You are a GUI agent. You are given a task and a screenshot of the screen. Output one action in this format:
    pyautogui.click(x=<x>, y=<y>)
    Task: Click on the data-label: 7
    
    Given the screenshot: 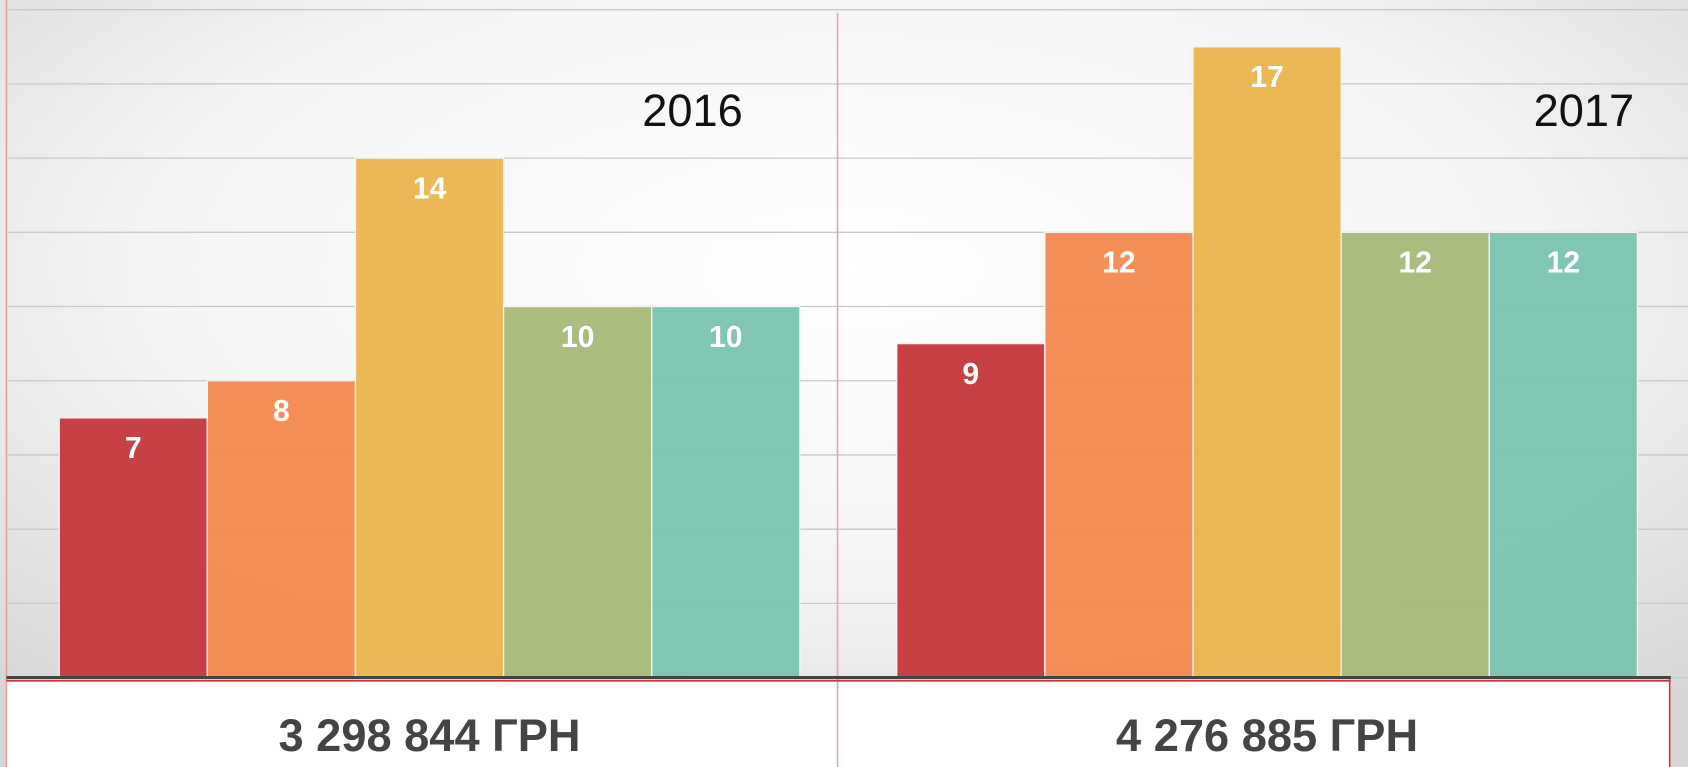 What is the action you would take?
    pyautogui.click(x=133, y=448)
    